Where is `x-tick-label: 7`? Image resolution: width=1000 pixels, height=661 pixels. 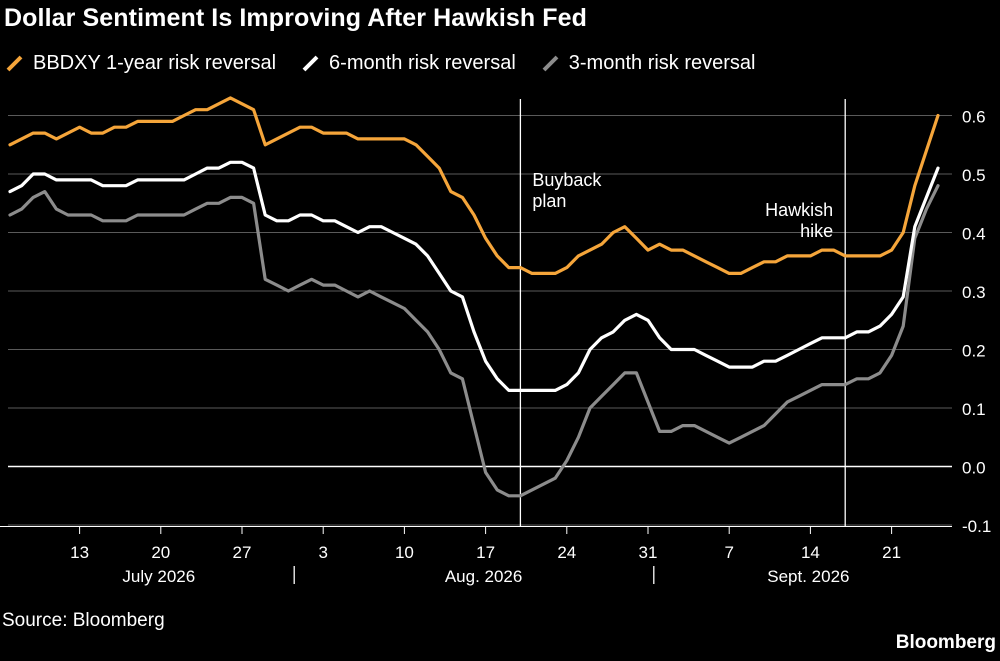
x-tick-label: 7 is located at coordinates (728, 552).